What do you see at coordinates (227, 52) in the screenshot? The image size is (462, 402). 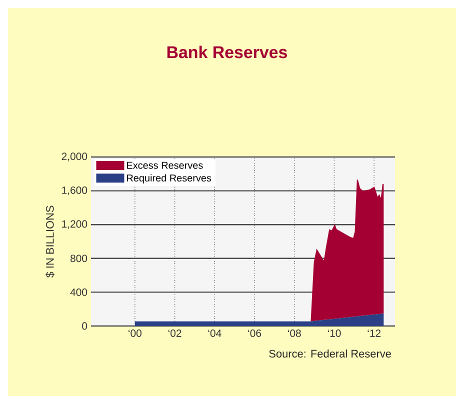 I see `chart-title: Bank Reserves` at bounding box center [227, 52].